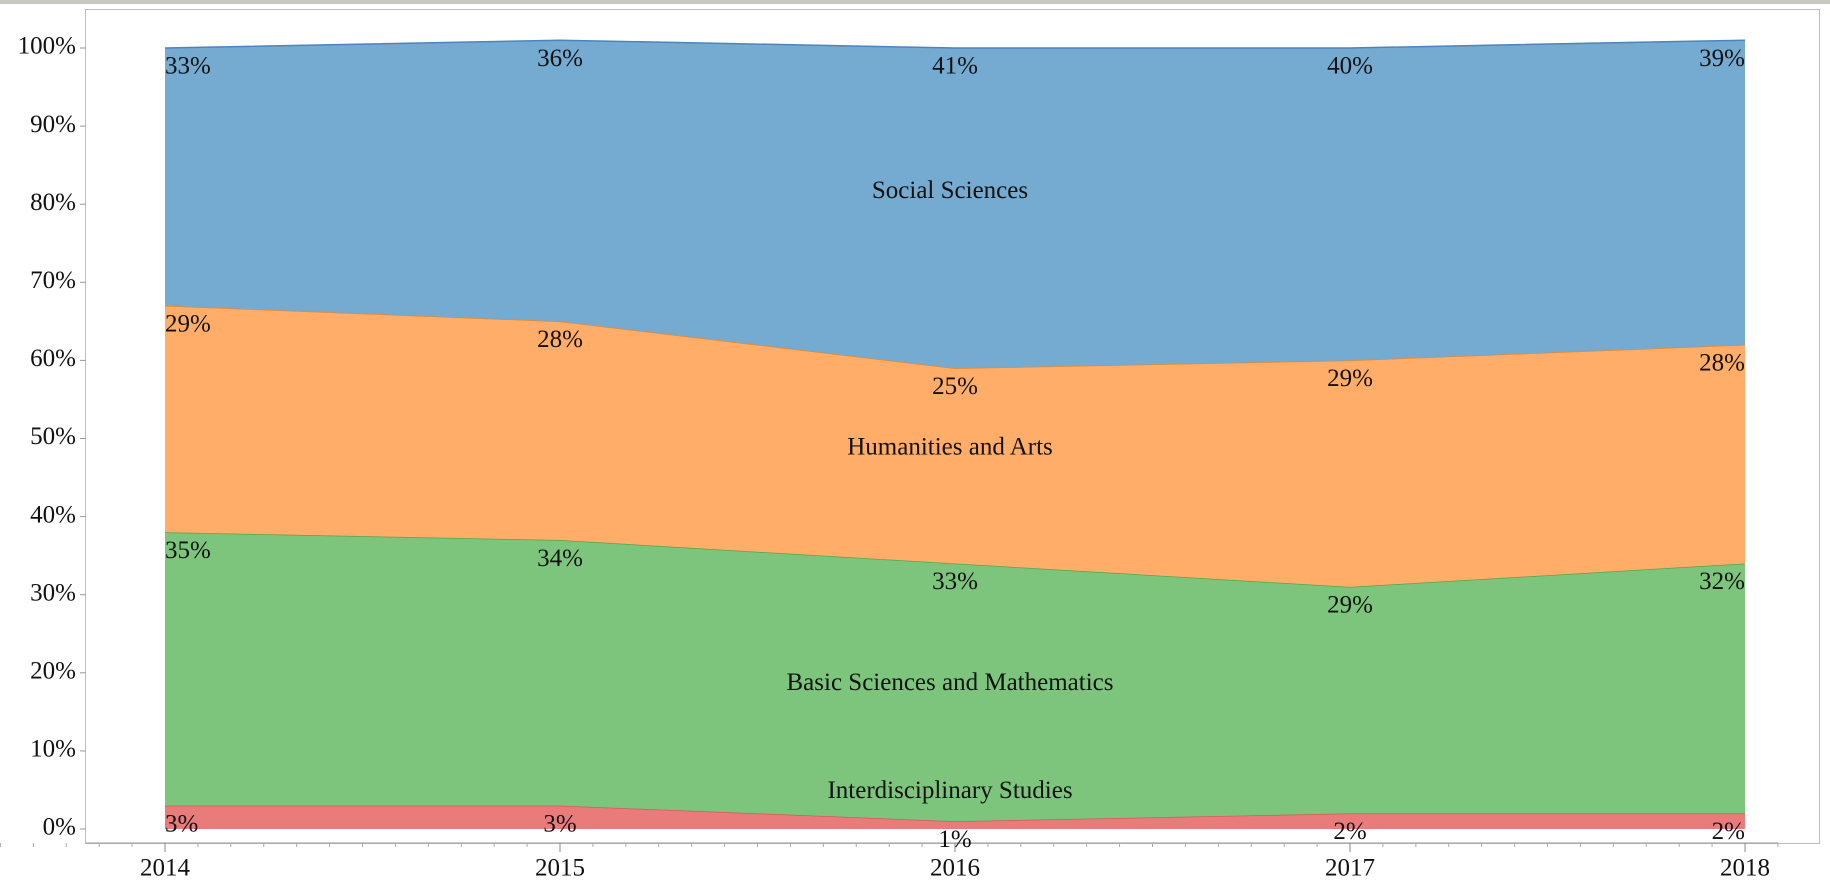 The image size is (1830, 884). Describe the element at coordinates (1350, 868) in the screenshot. I see `x-tick-label: 2017` at that location.